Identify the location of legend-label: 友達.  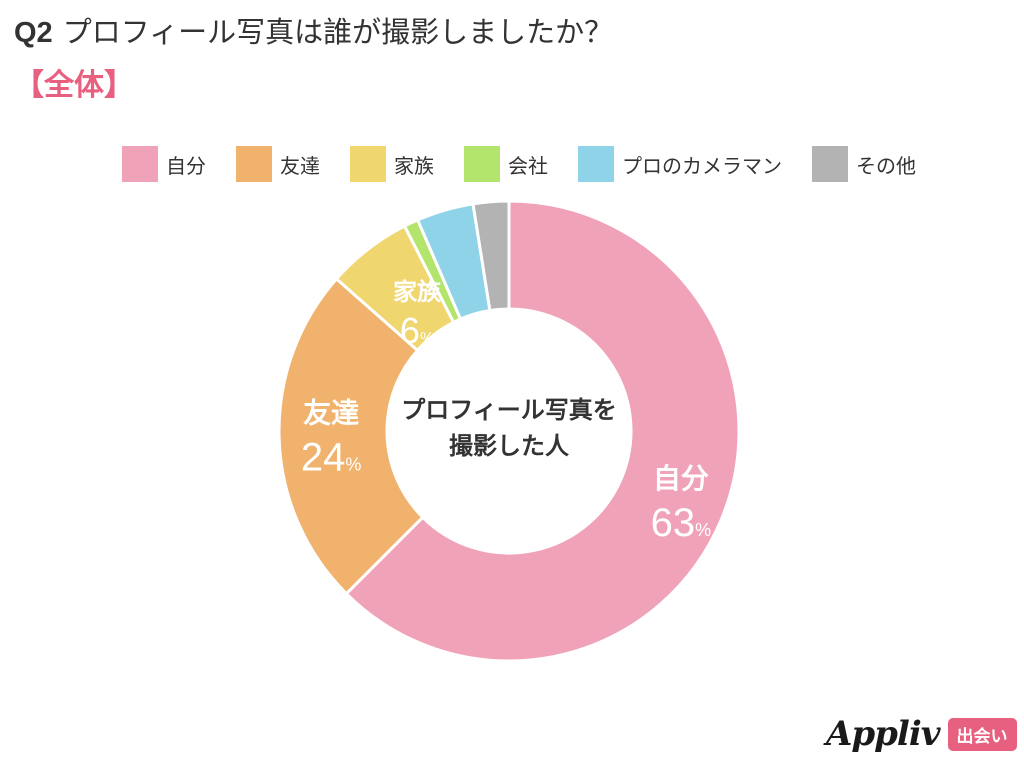
(300, 165).